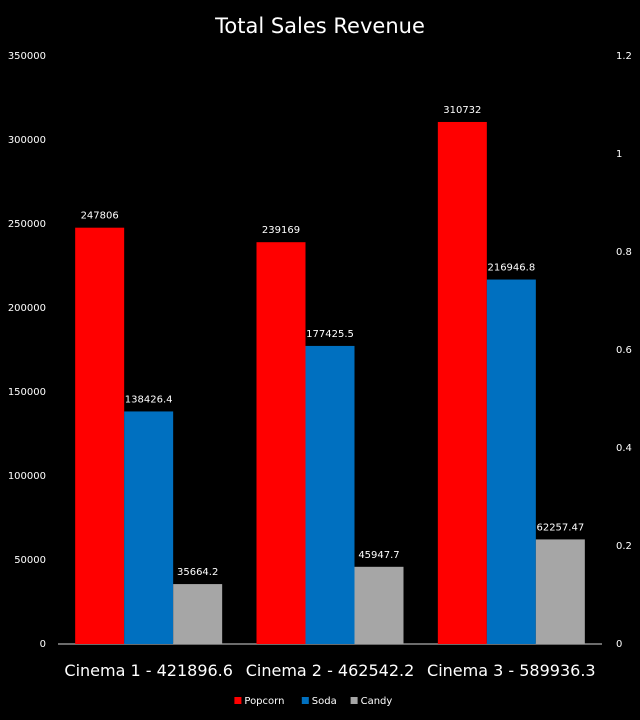  Describe the element at coordinates (619, 644) in the screenshot. I see `y2-tick-label: 0` at that location.